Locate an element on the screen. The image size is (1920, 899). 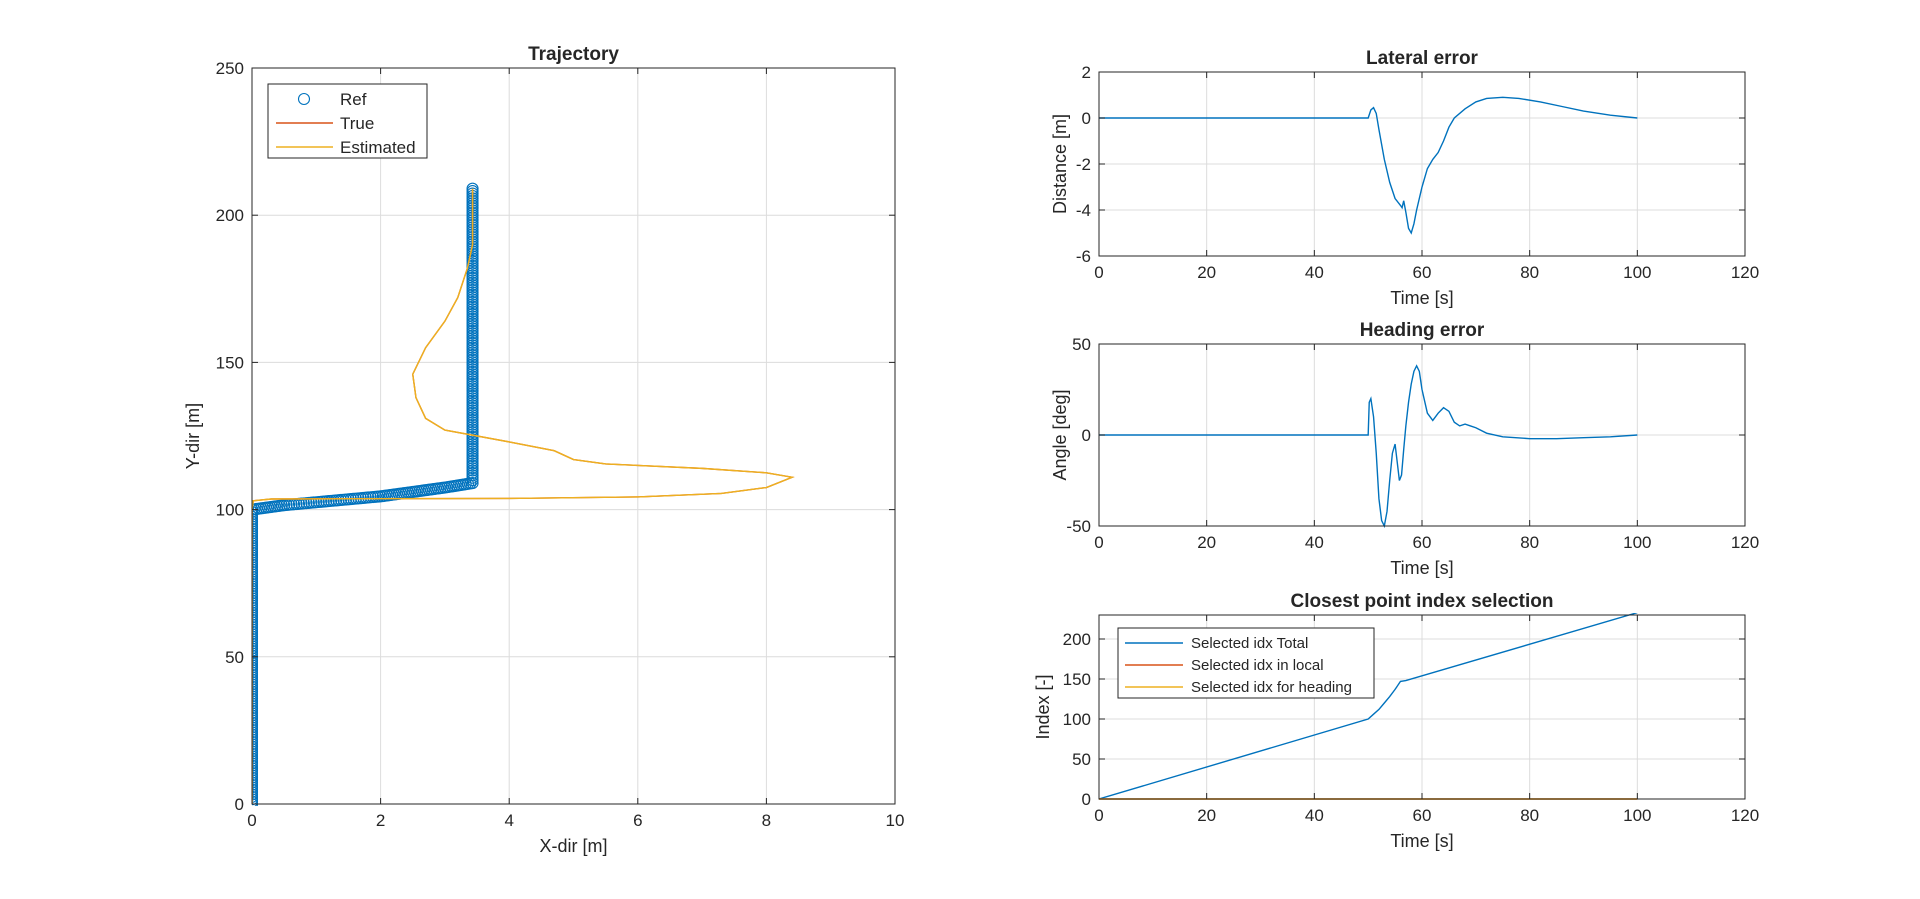
legend: Ref True Estimated is located at coordinates (347, 121).